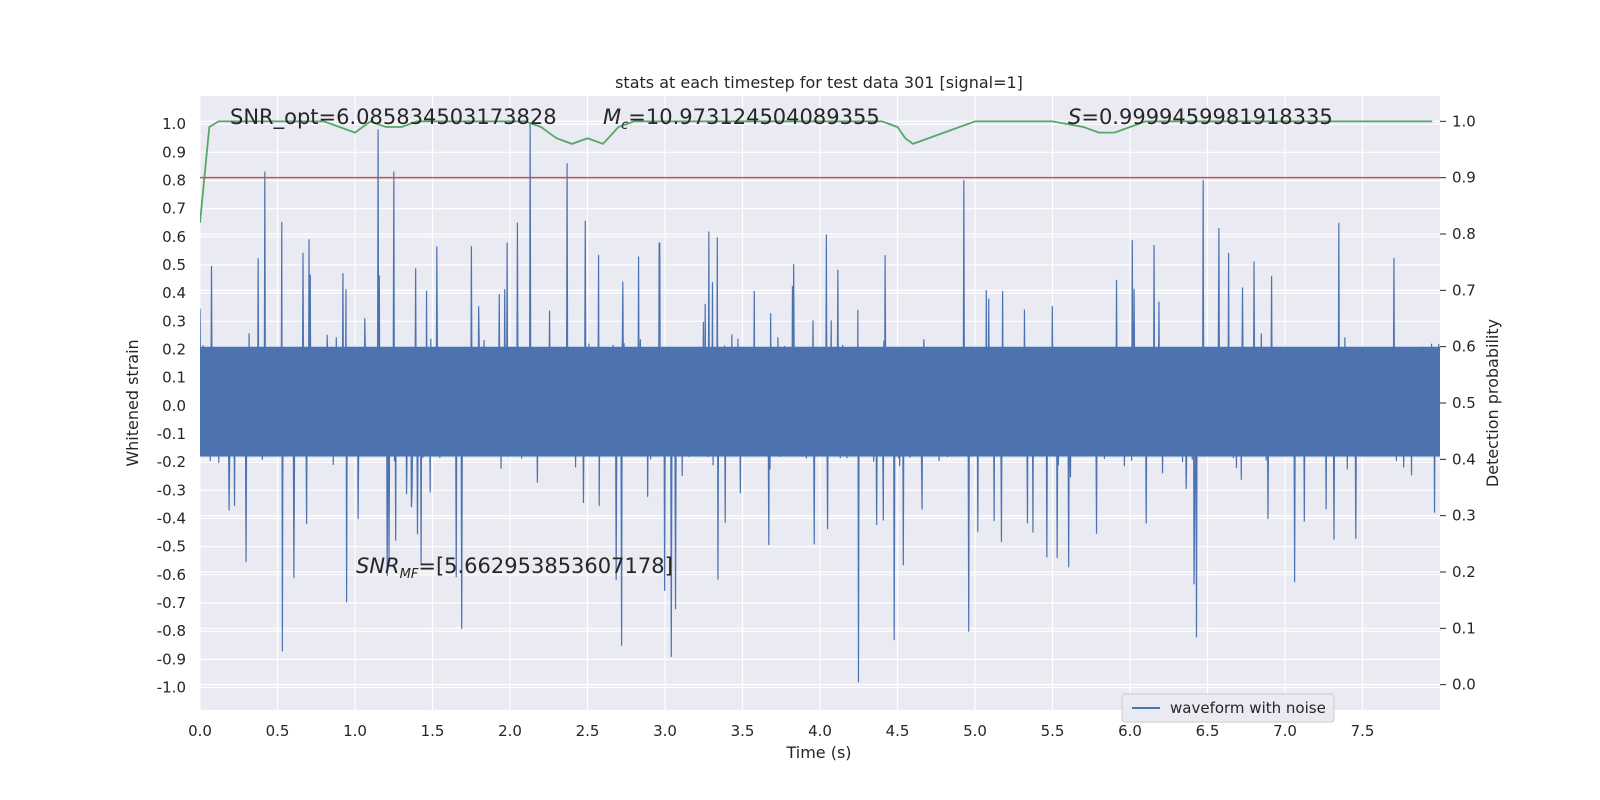 The height and width of the screenshot is (800, 1600). I want to click on y2-axis-ticks: 1.0 0.9 0.8 0.7 0.6 0.5 0.4 0.3 0.2 0.1 0.0, so click(1458, 403).